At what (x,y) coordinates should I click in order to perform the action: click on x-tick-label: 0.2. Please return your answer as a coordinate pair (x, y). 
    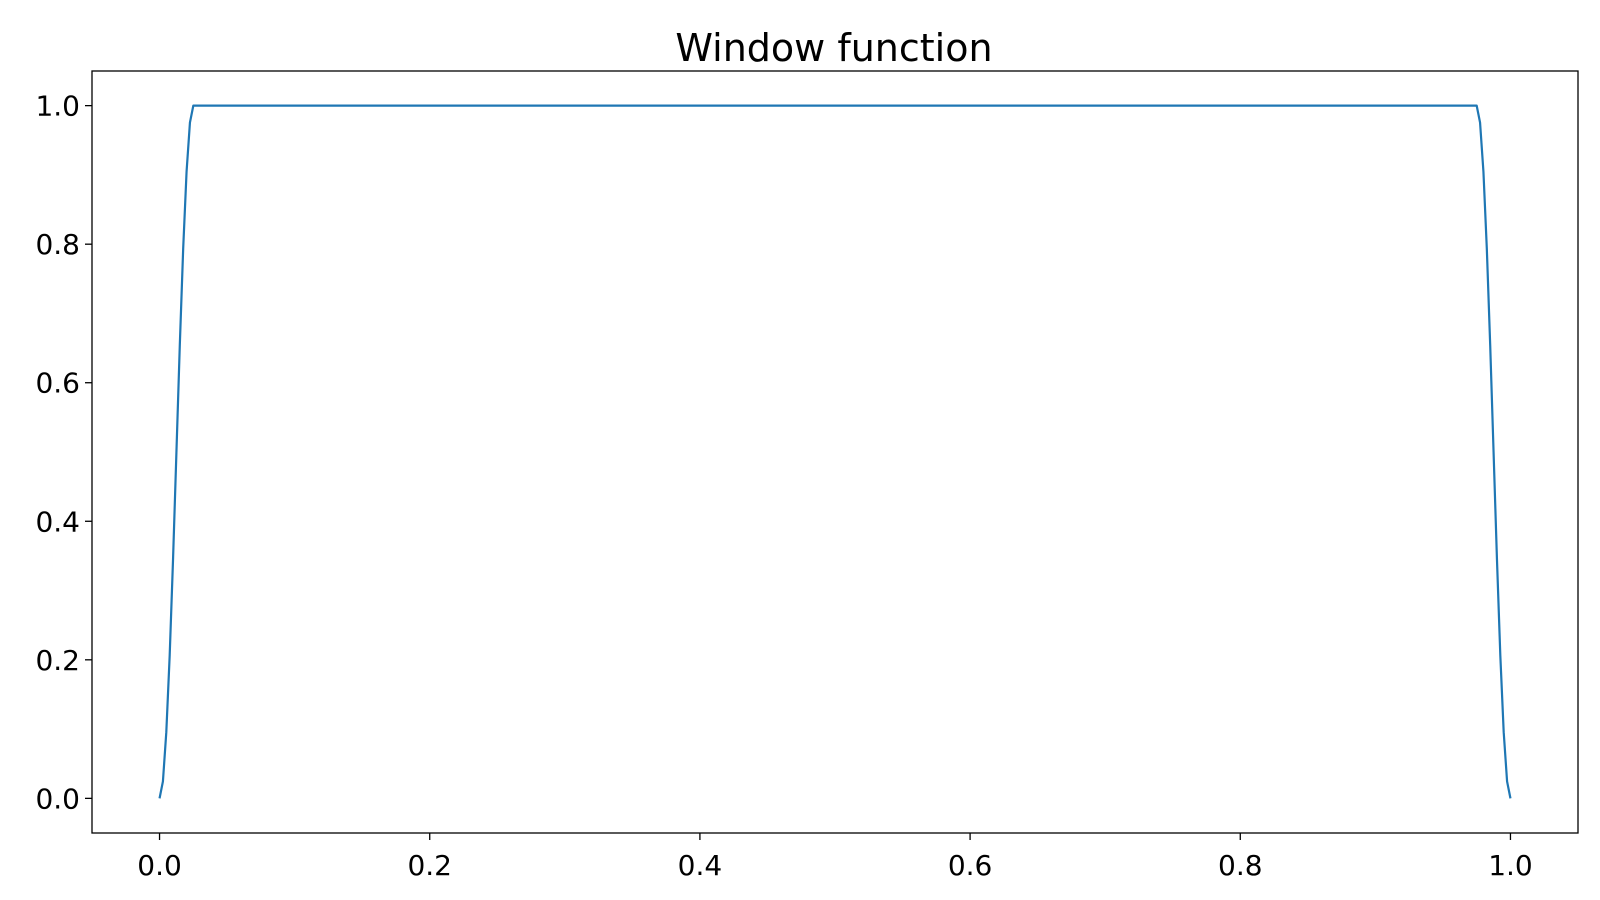
    Looking at the image, I should click on (429, 865).